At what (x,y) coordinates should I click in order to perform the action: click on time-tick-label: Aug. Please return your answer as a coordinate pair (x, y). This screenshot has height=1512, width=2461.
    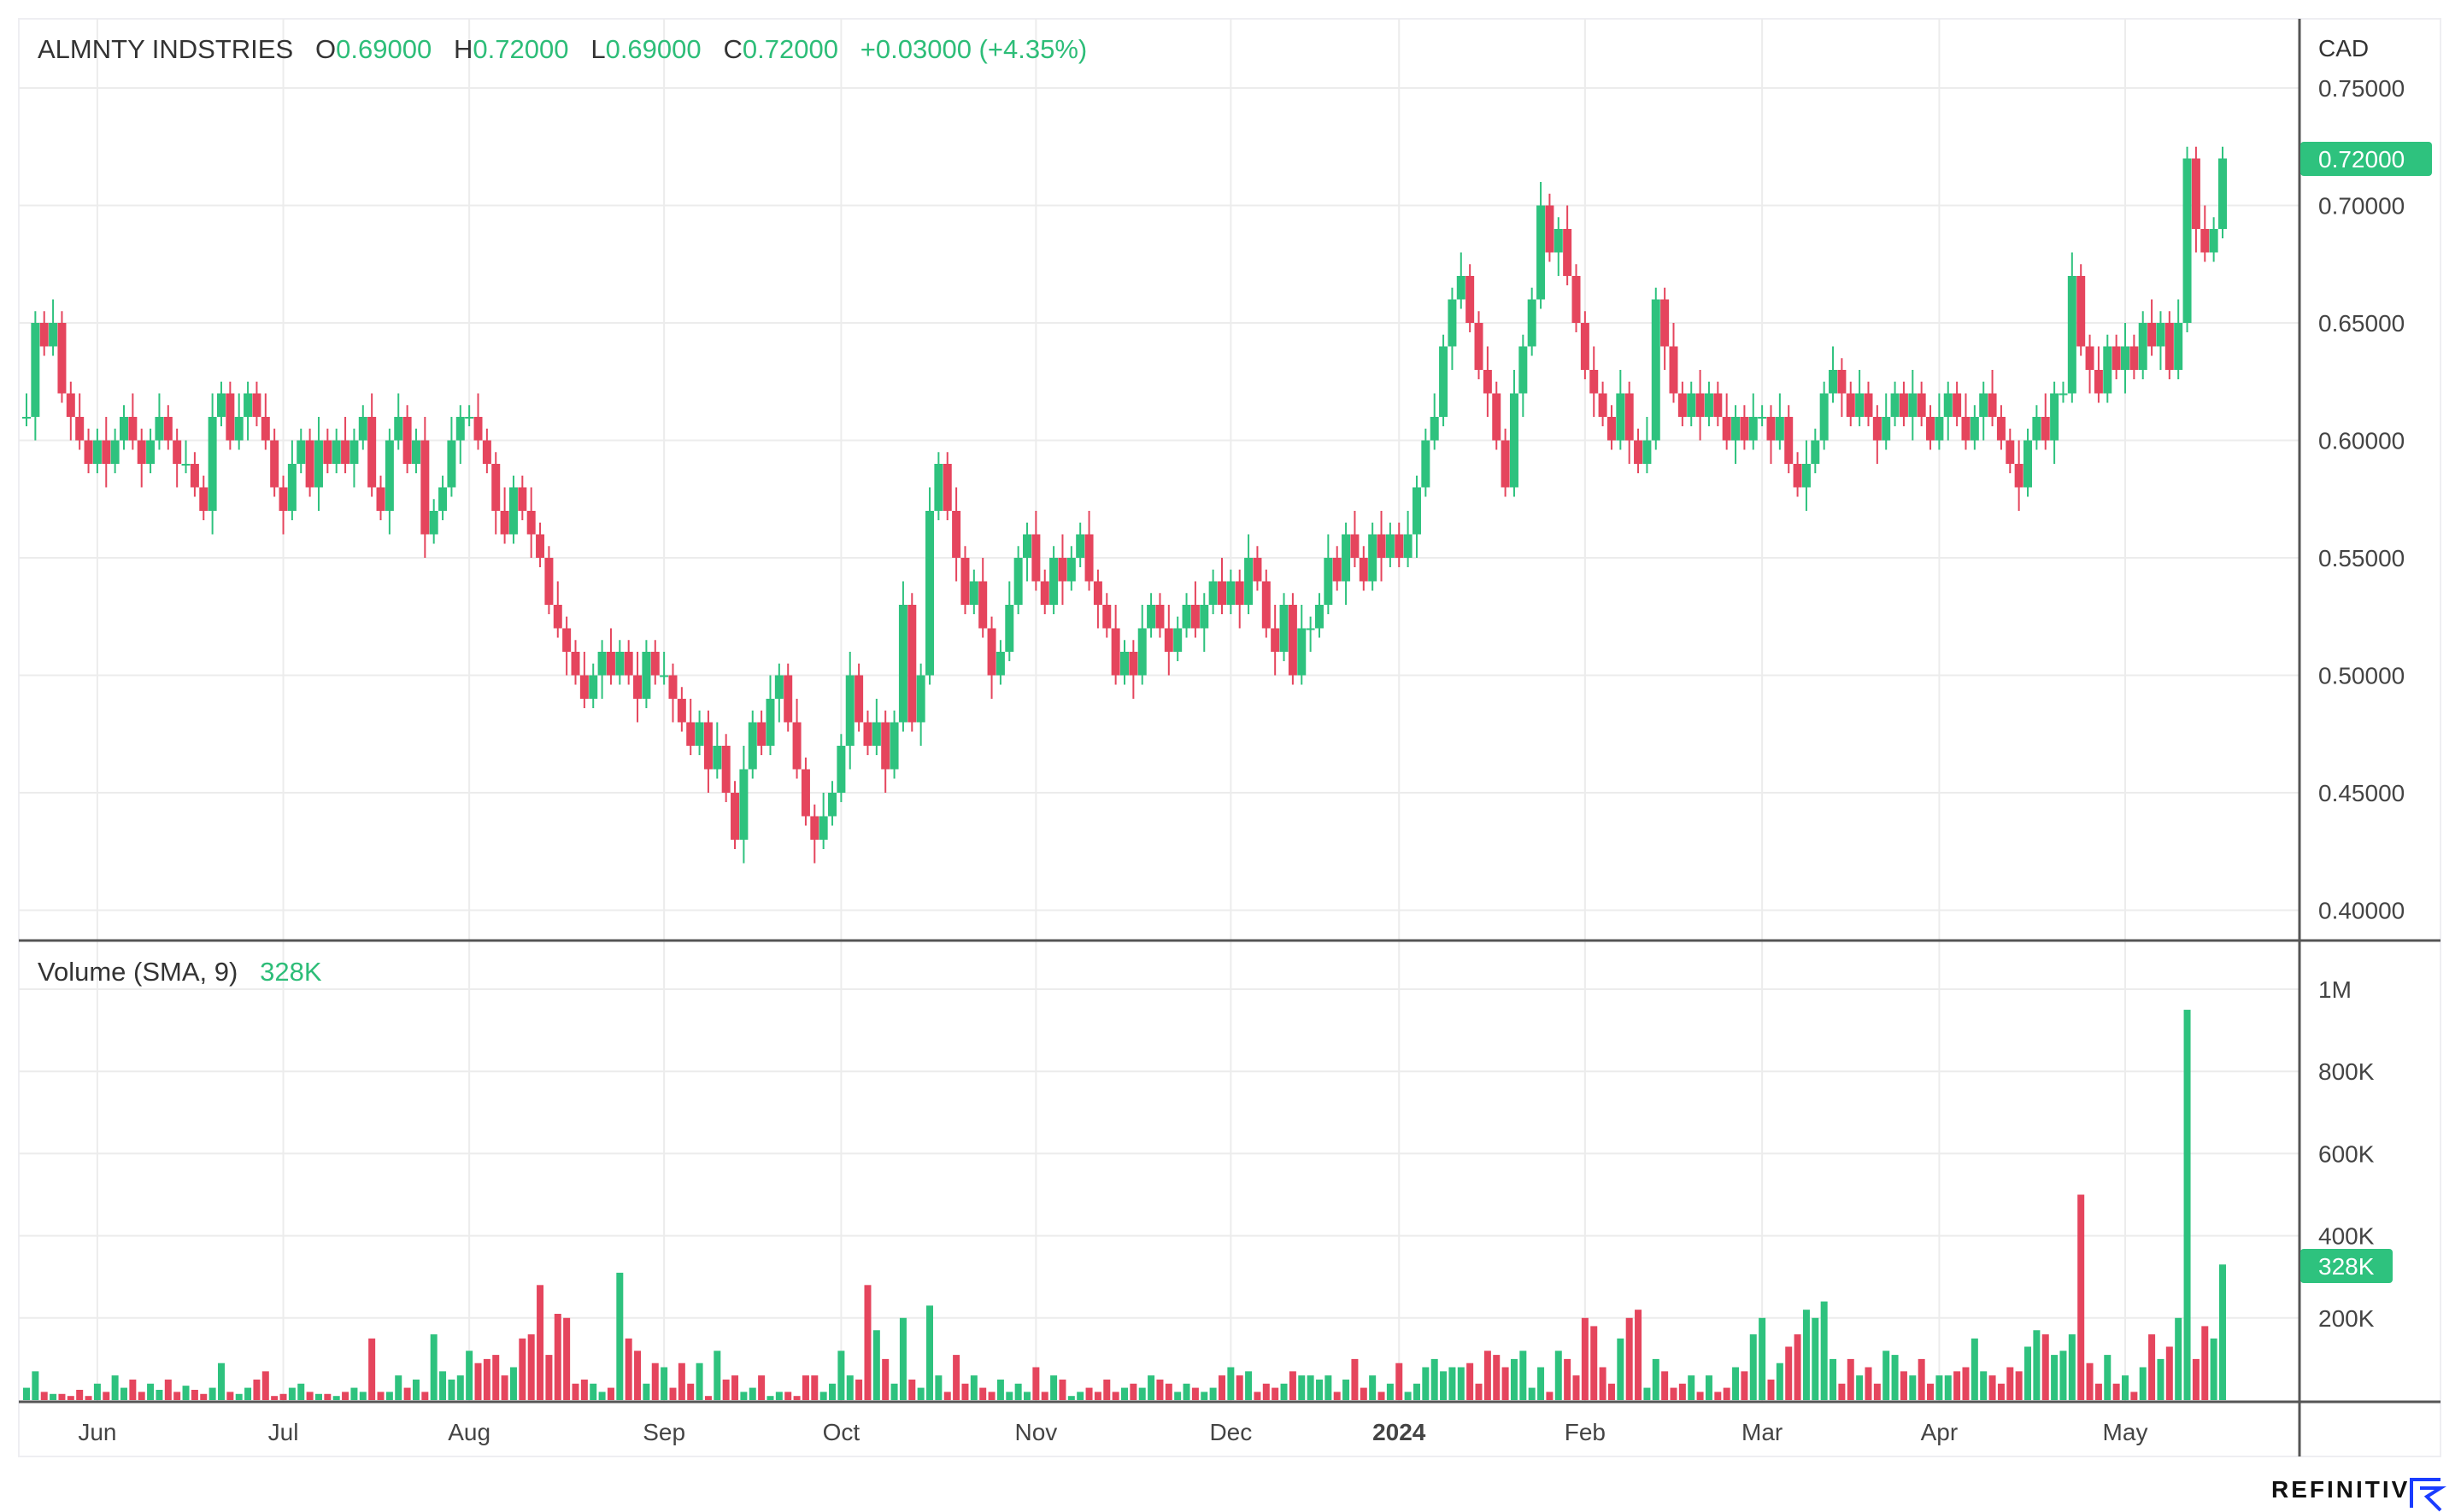
    Looking at the image, I should click on (469, 1432).